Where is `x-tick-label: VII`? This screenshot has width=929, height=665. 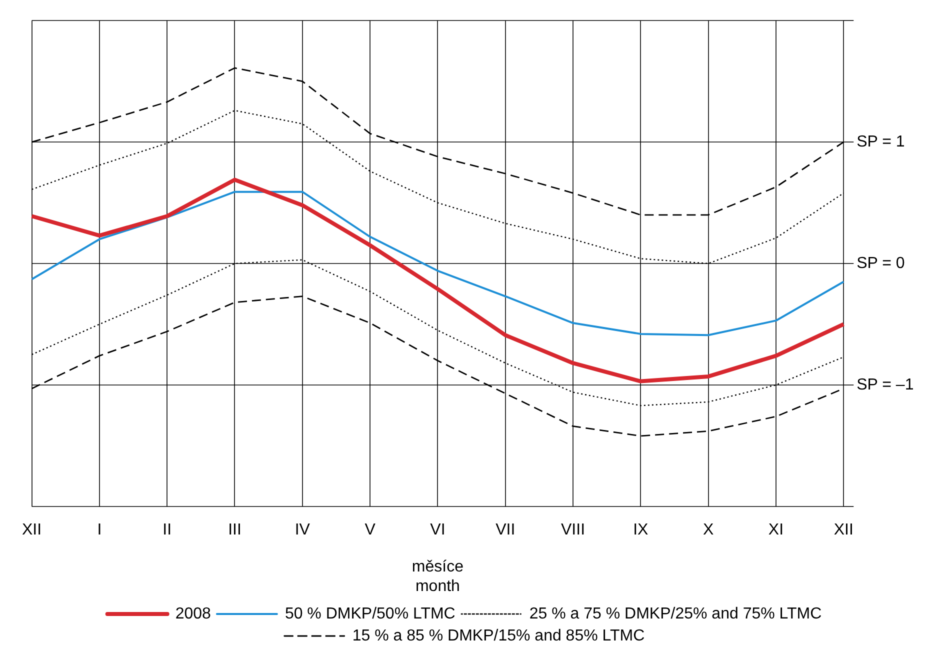 x-tick-label: VII is located at coordinates (506, 529).